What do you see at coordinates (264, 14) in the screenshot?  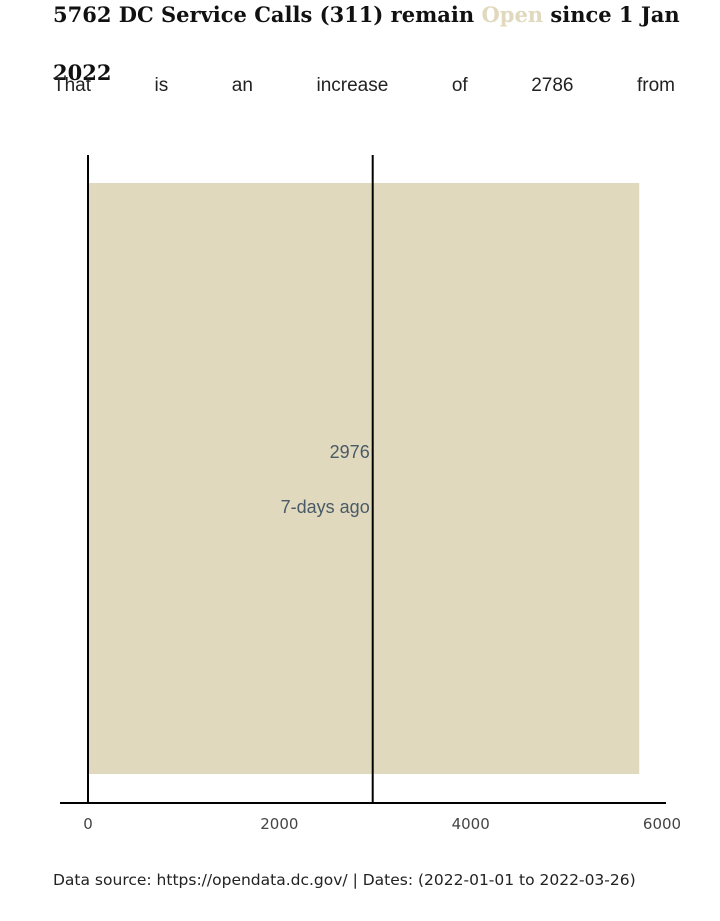 I see `title-prefix: 5762 DC Service Calls (311) remain` at bounding box center [264, 14].